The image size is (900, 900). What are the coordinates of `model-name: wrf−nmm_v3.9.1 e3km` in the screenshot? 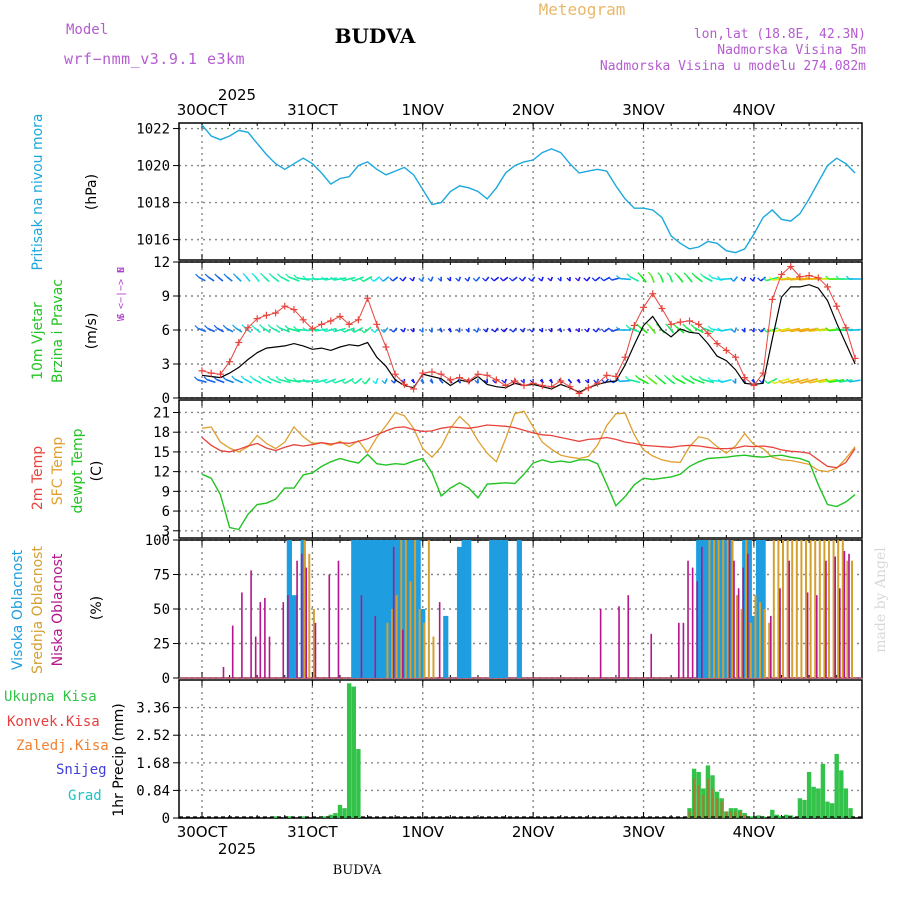 It's located at (154, 59).